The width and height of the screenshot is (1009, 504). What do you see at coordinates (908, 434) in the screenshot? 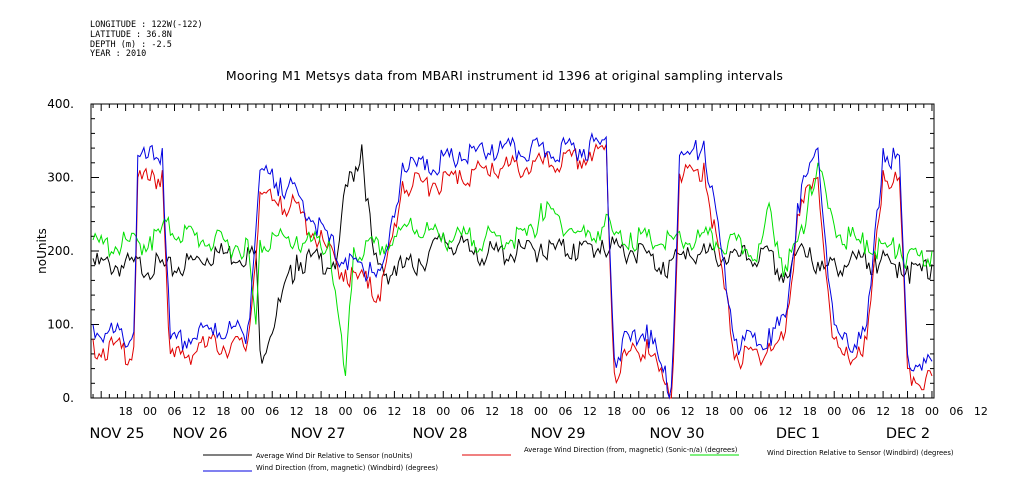
I see `x-day-label: DEC 2` at bounding box center [908, 434].